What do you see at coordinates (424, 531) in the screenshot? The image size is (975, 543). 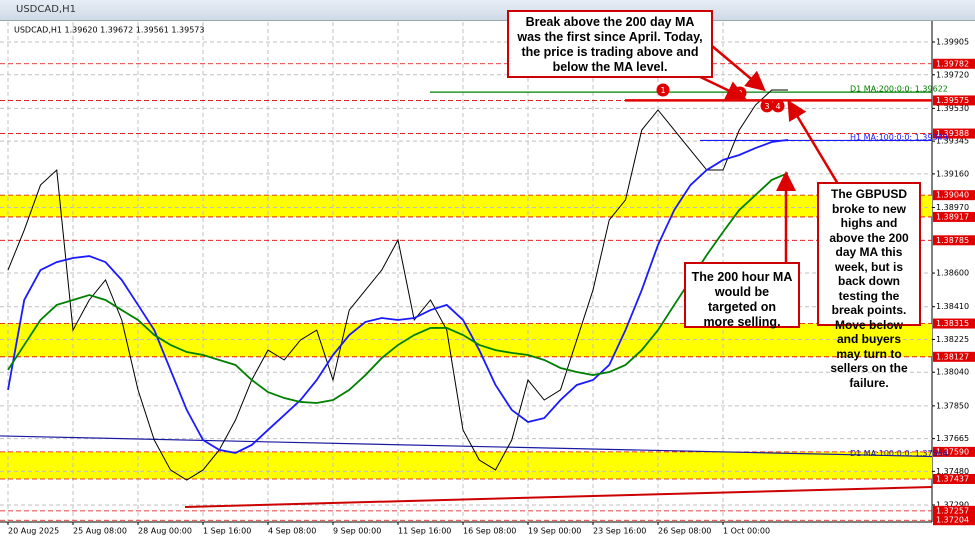 I see `x-tick-label: 11 Sep 16:00` at bounding box center [424, 531].